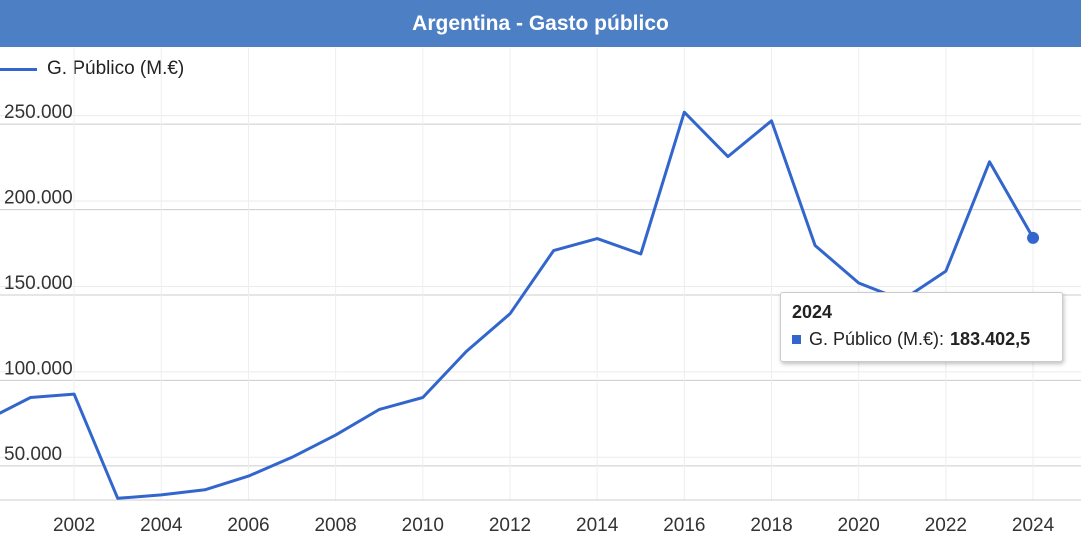 The image size is (1081, 541). I want to click on y-tick-label: 250.000, so click(38, 112).